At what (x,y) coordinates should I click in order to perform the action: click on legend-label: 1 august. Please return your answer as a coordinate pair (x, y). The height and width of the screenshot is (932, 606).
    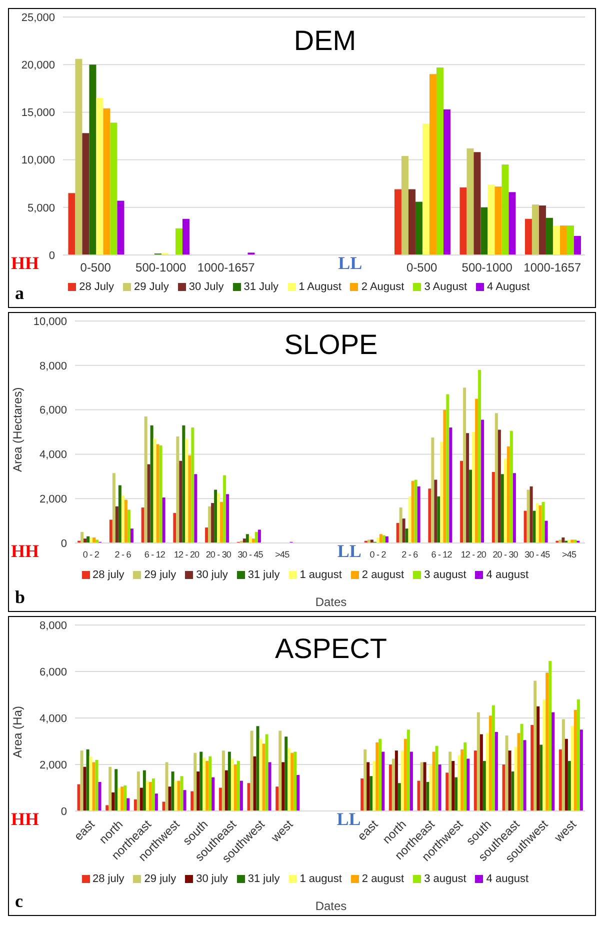
    Looking at the image, I should click on (321, 575).